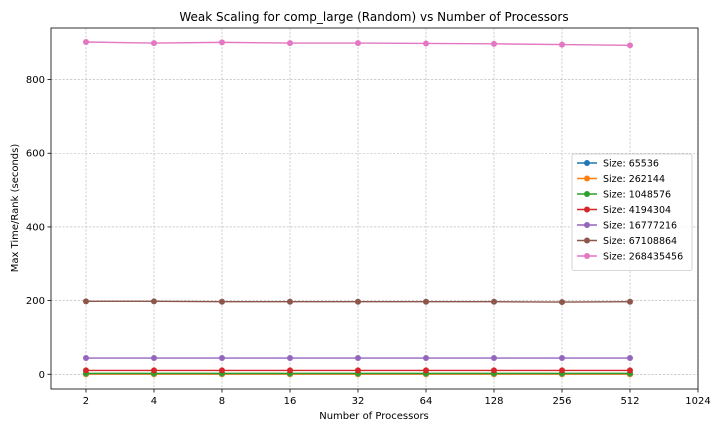 The height and width of the screenshot is (432, 720). Describe the element at coordinates (631, 164) in the screenshot. I see `legend-label: Size: 65536` at that location.